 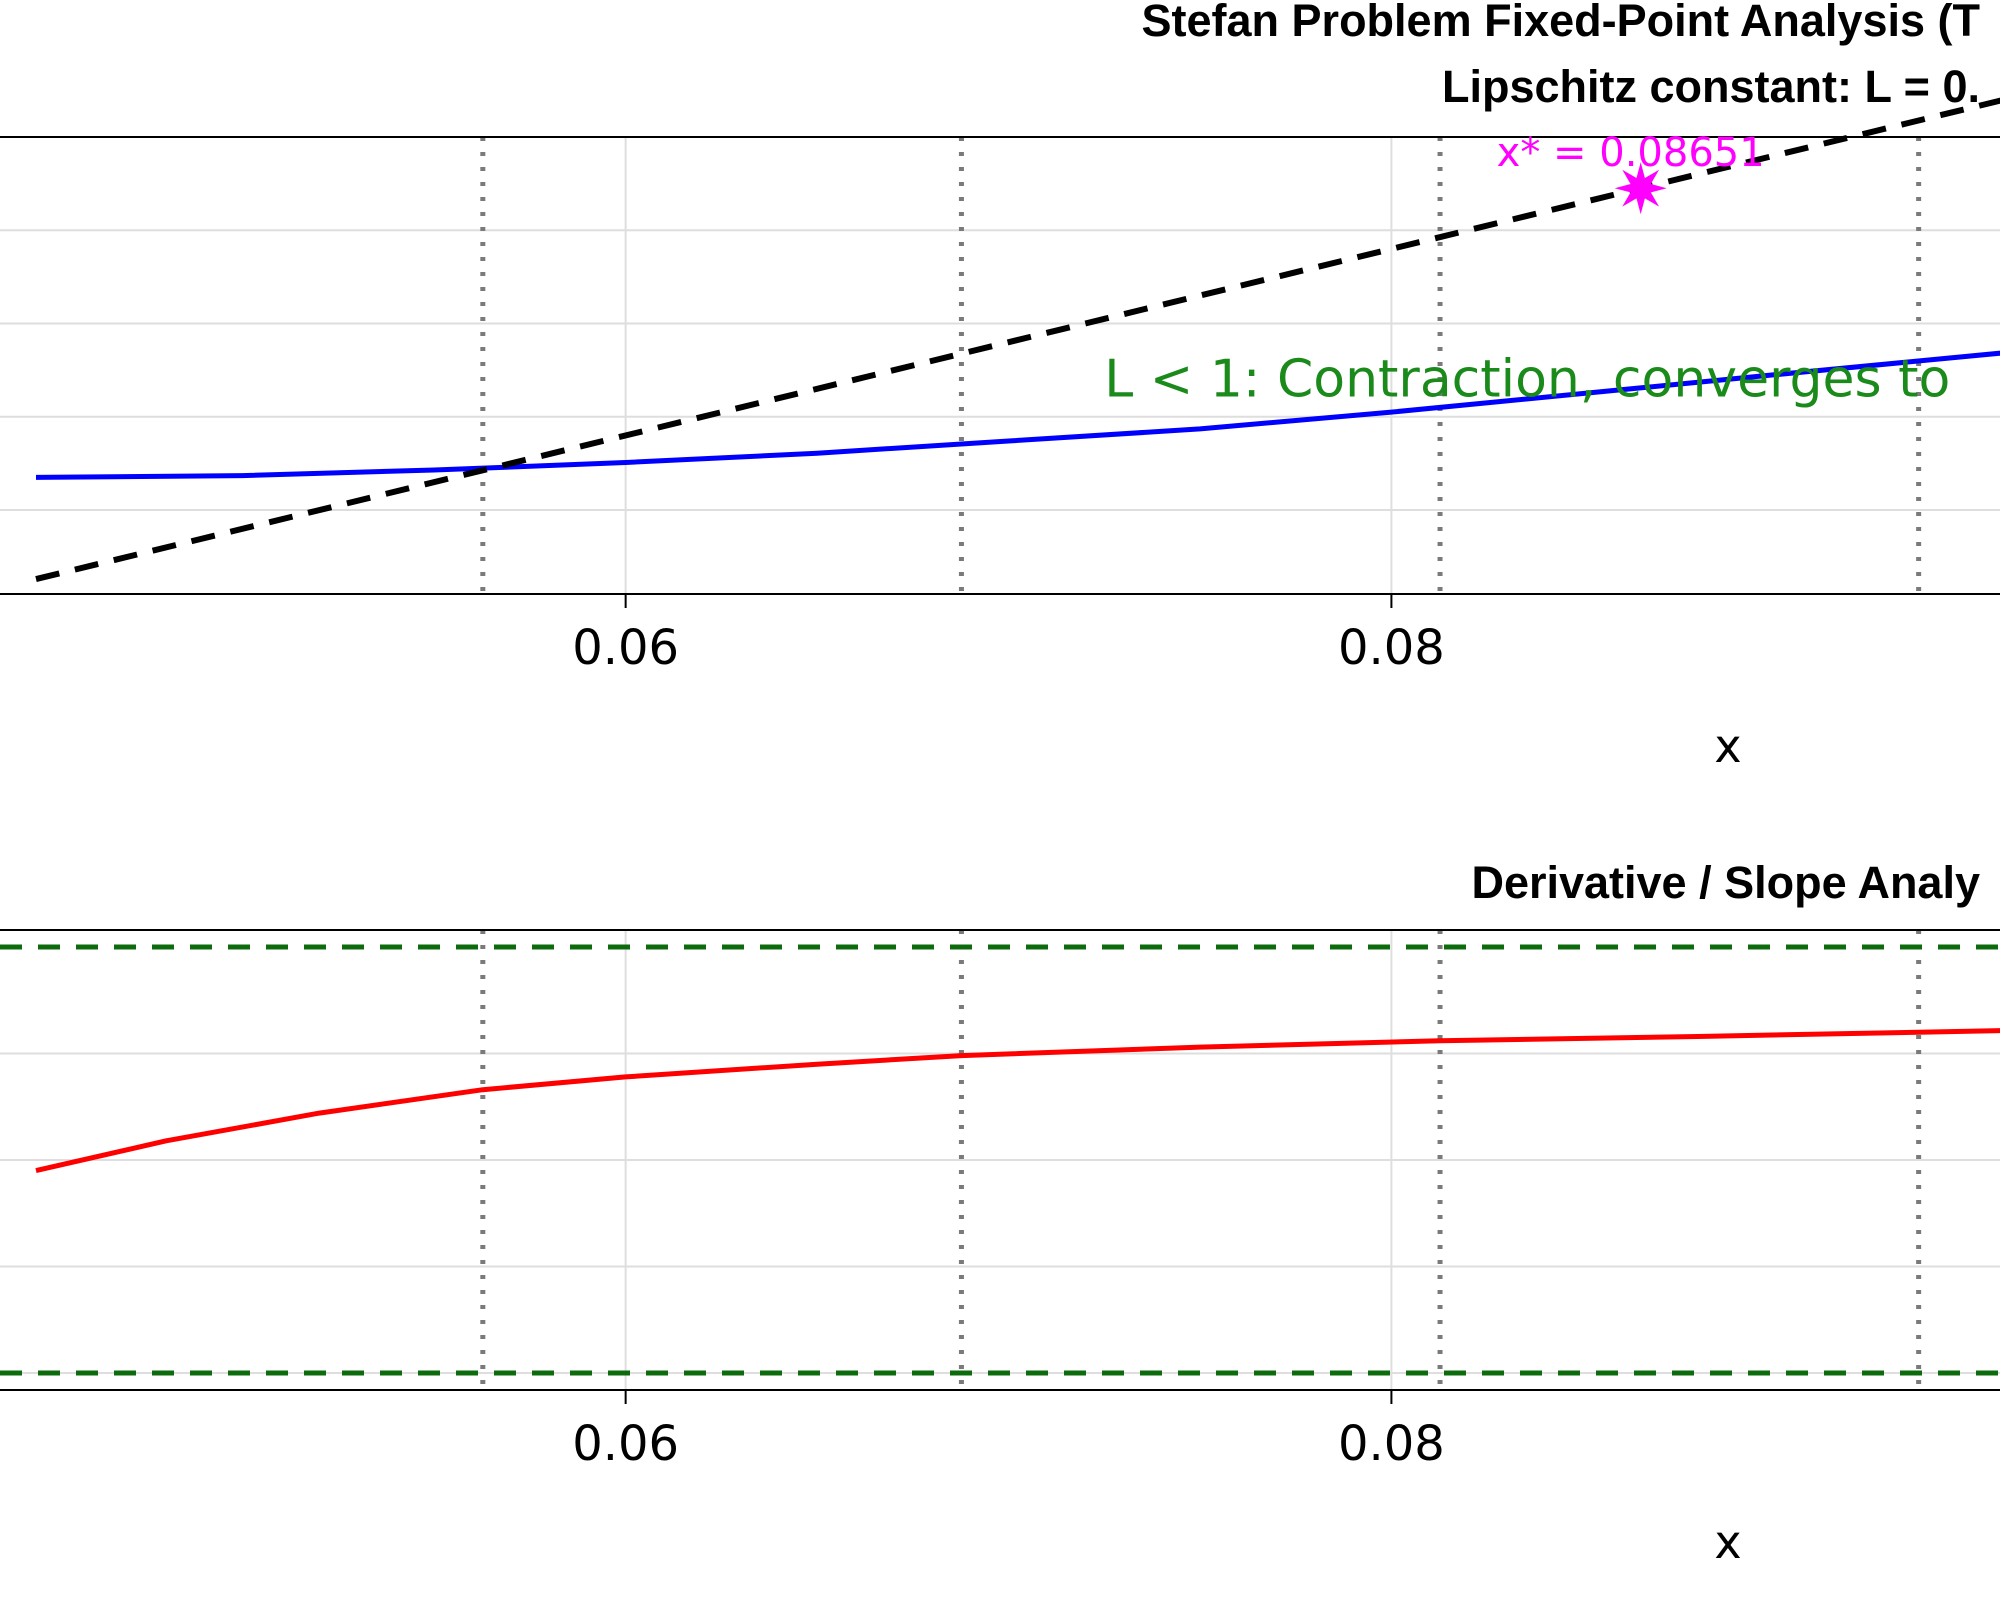 I want to click on chart-subtitle: Lipschitz constant: L = 0., so click(x=1711, y=86).